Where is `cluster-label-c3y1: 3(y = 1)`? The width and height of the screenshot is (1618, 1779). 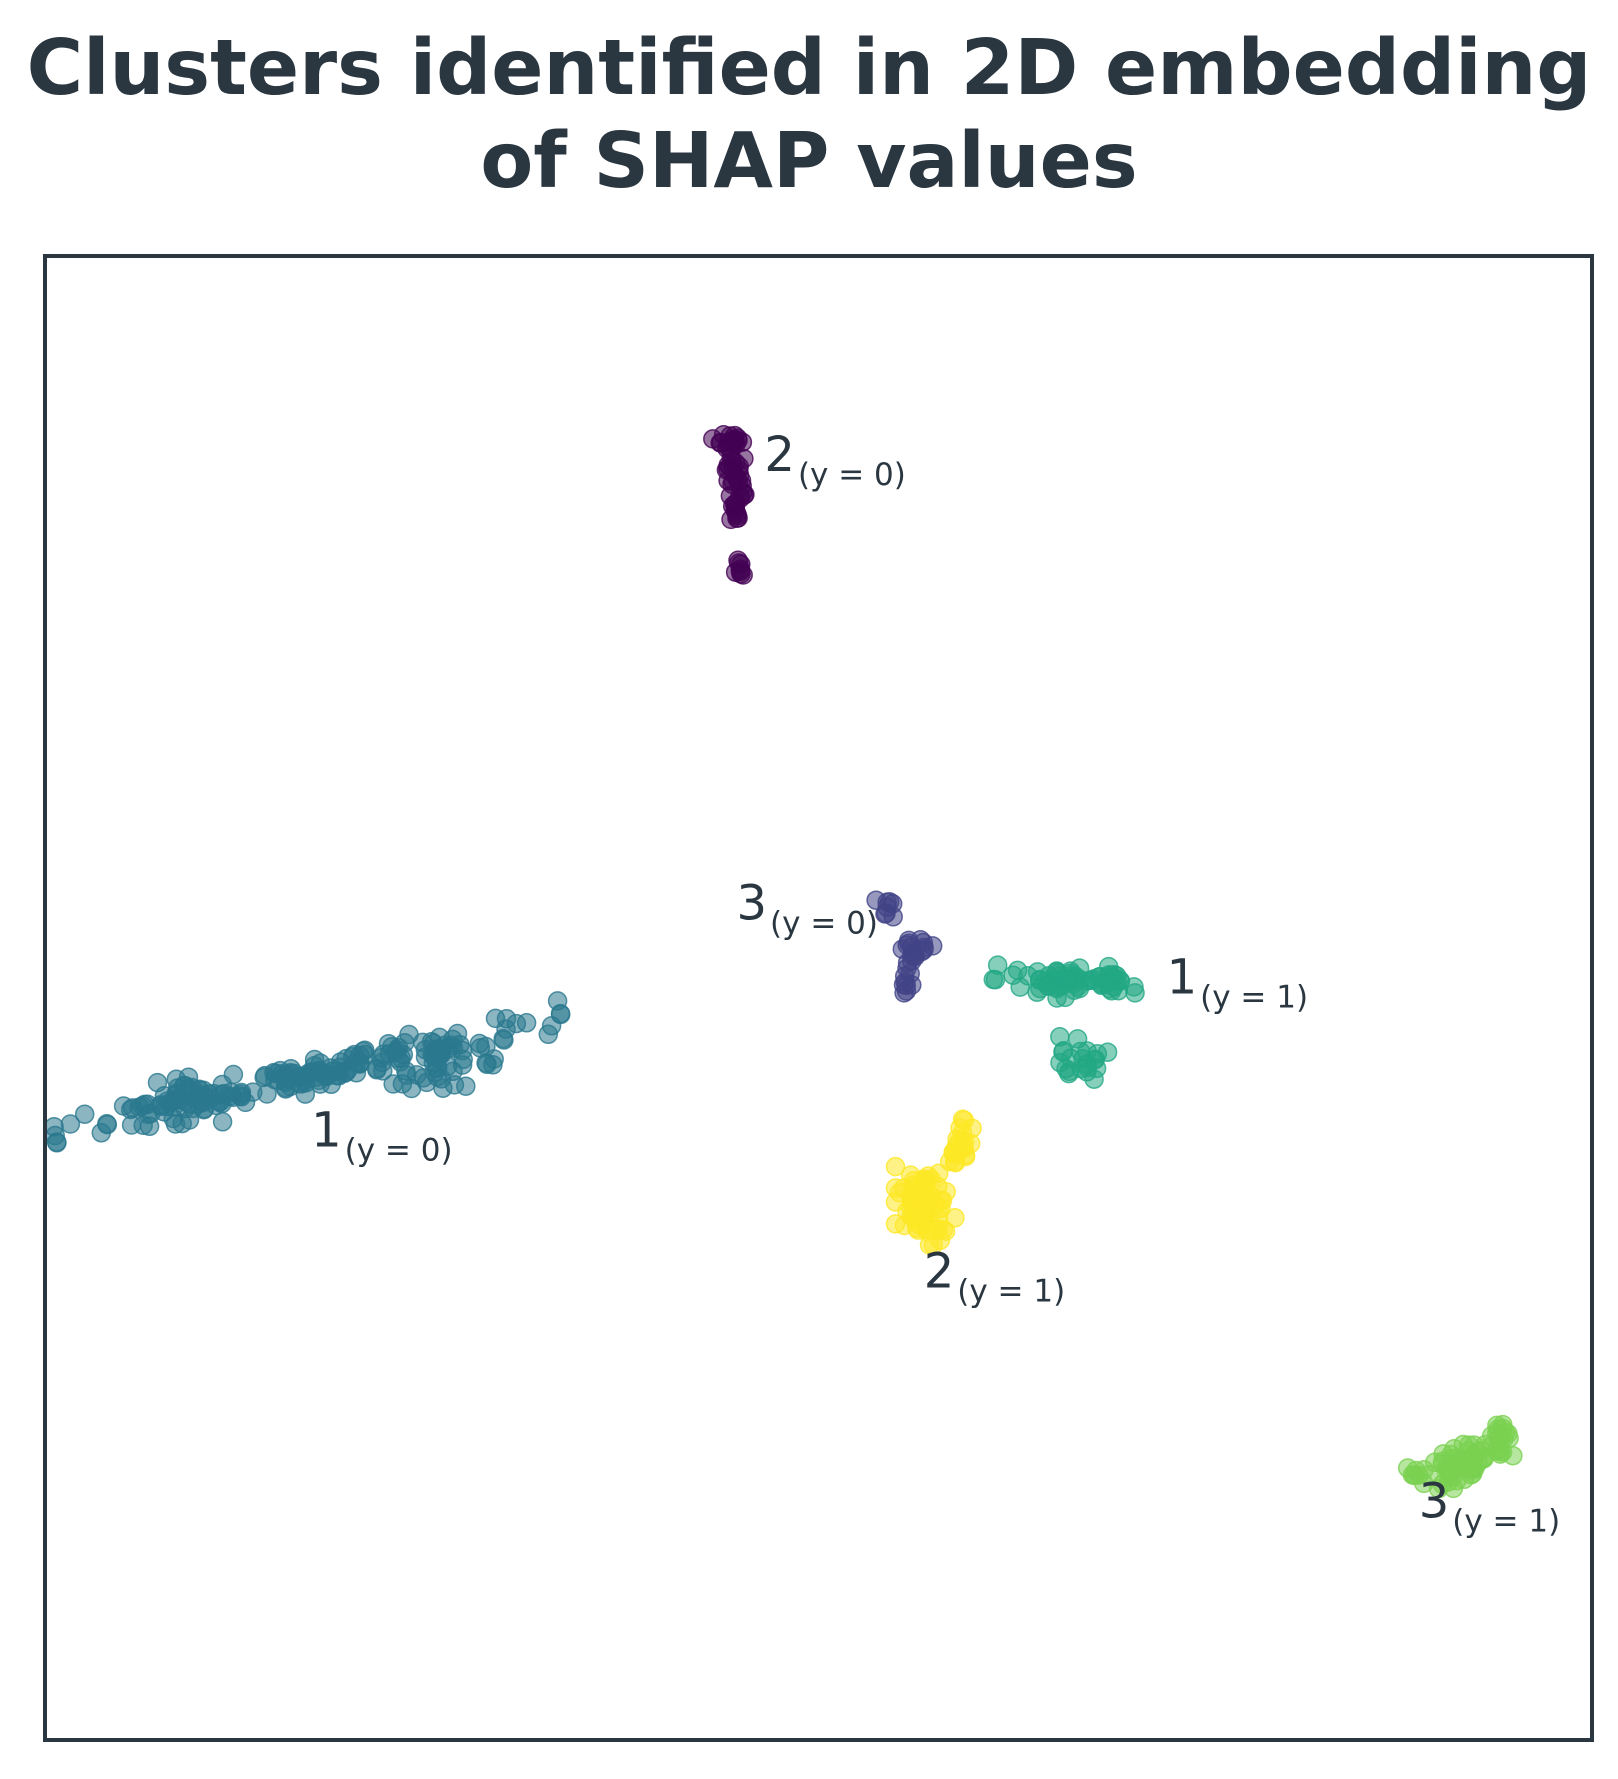 cluster-label-c3y1: 3(y = 1) is located at coordinates (1490, 1506).